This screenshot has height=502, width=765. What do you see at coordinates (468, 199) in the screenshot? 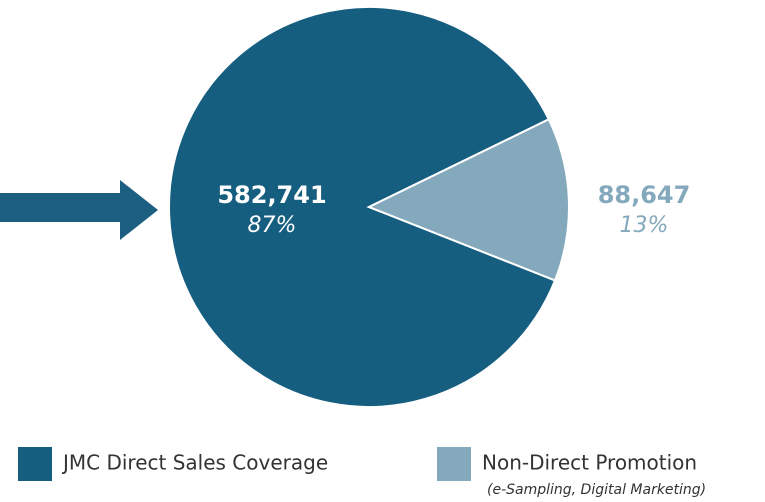
I see `pie-slice` at bounding box center [468, 199].